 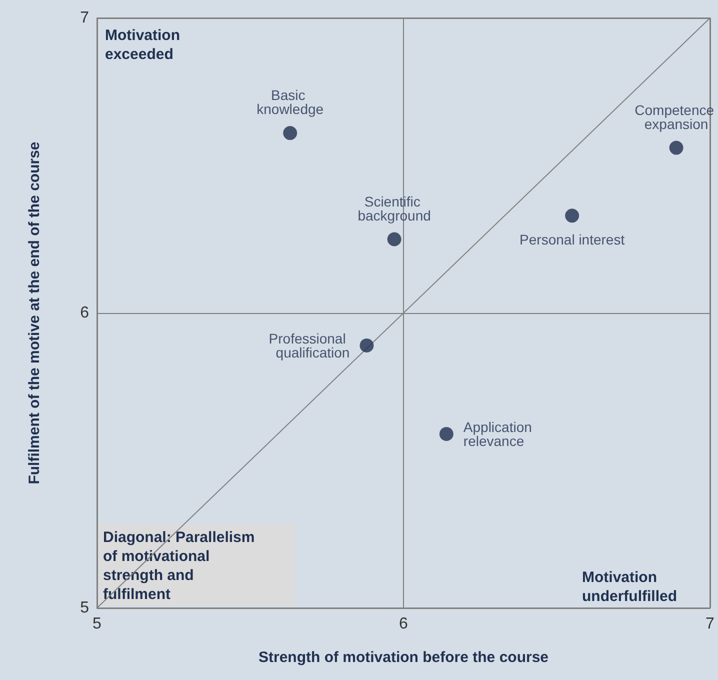 I want to click on y-axis-title: Fulfilment of the motive at the end of the course, so click(x=34, y=313).